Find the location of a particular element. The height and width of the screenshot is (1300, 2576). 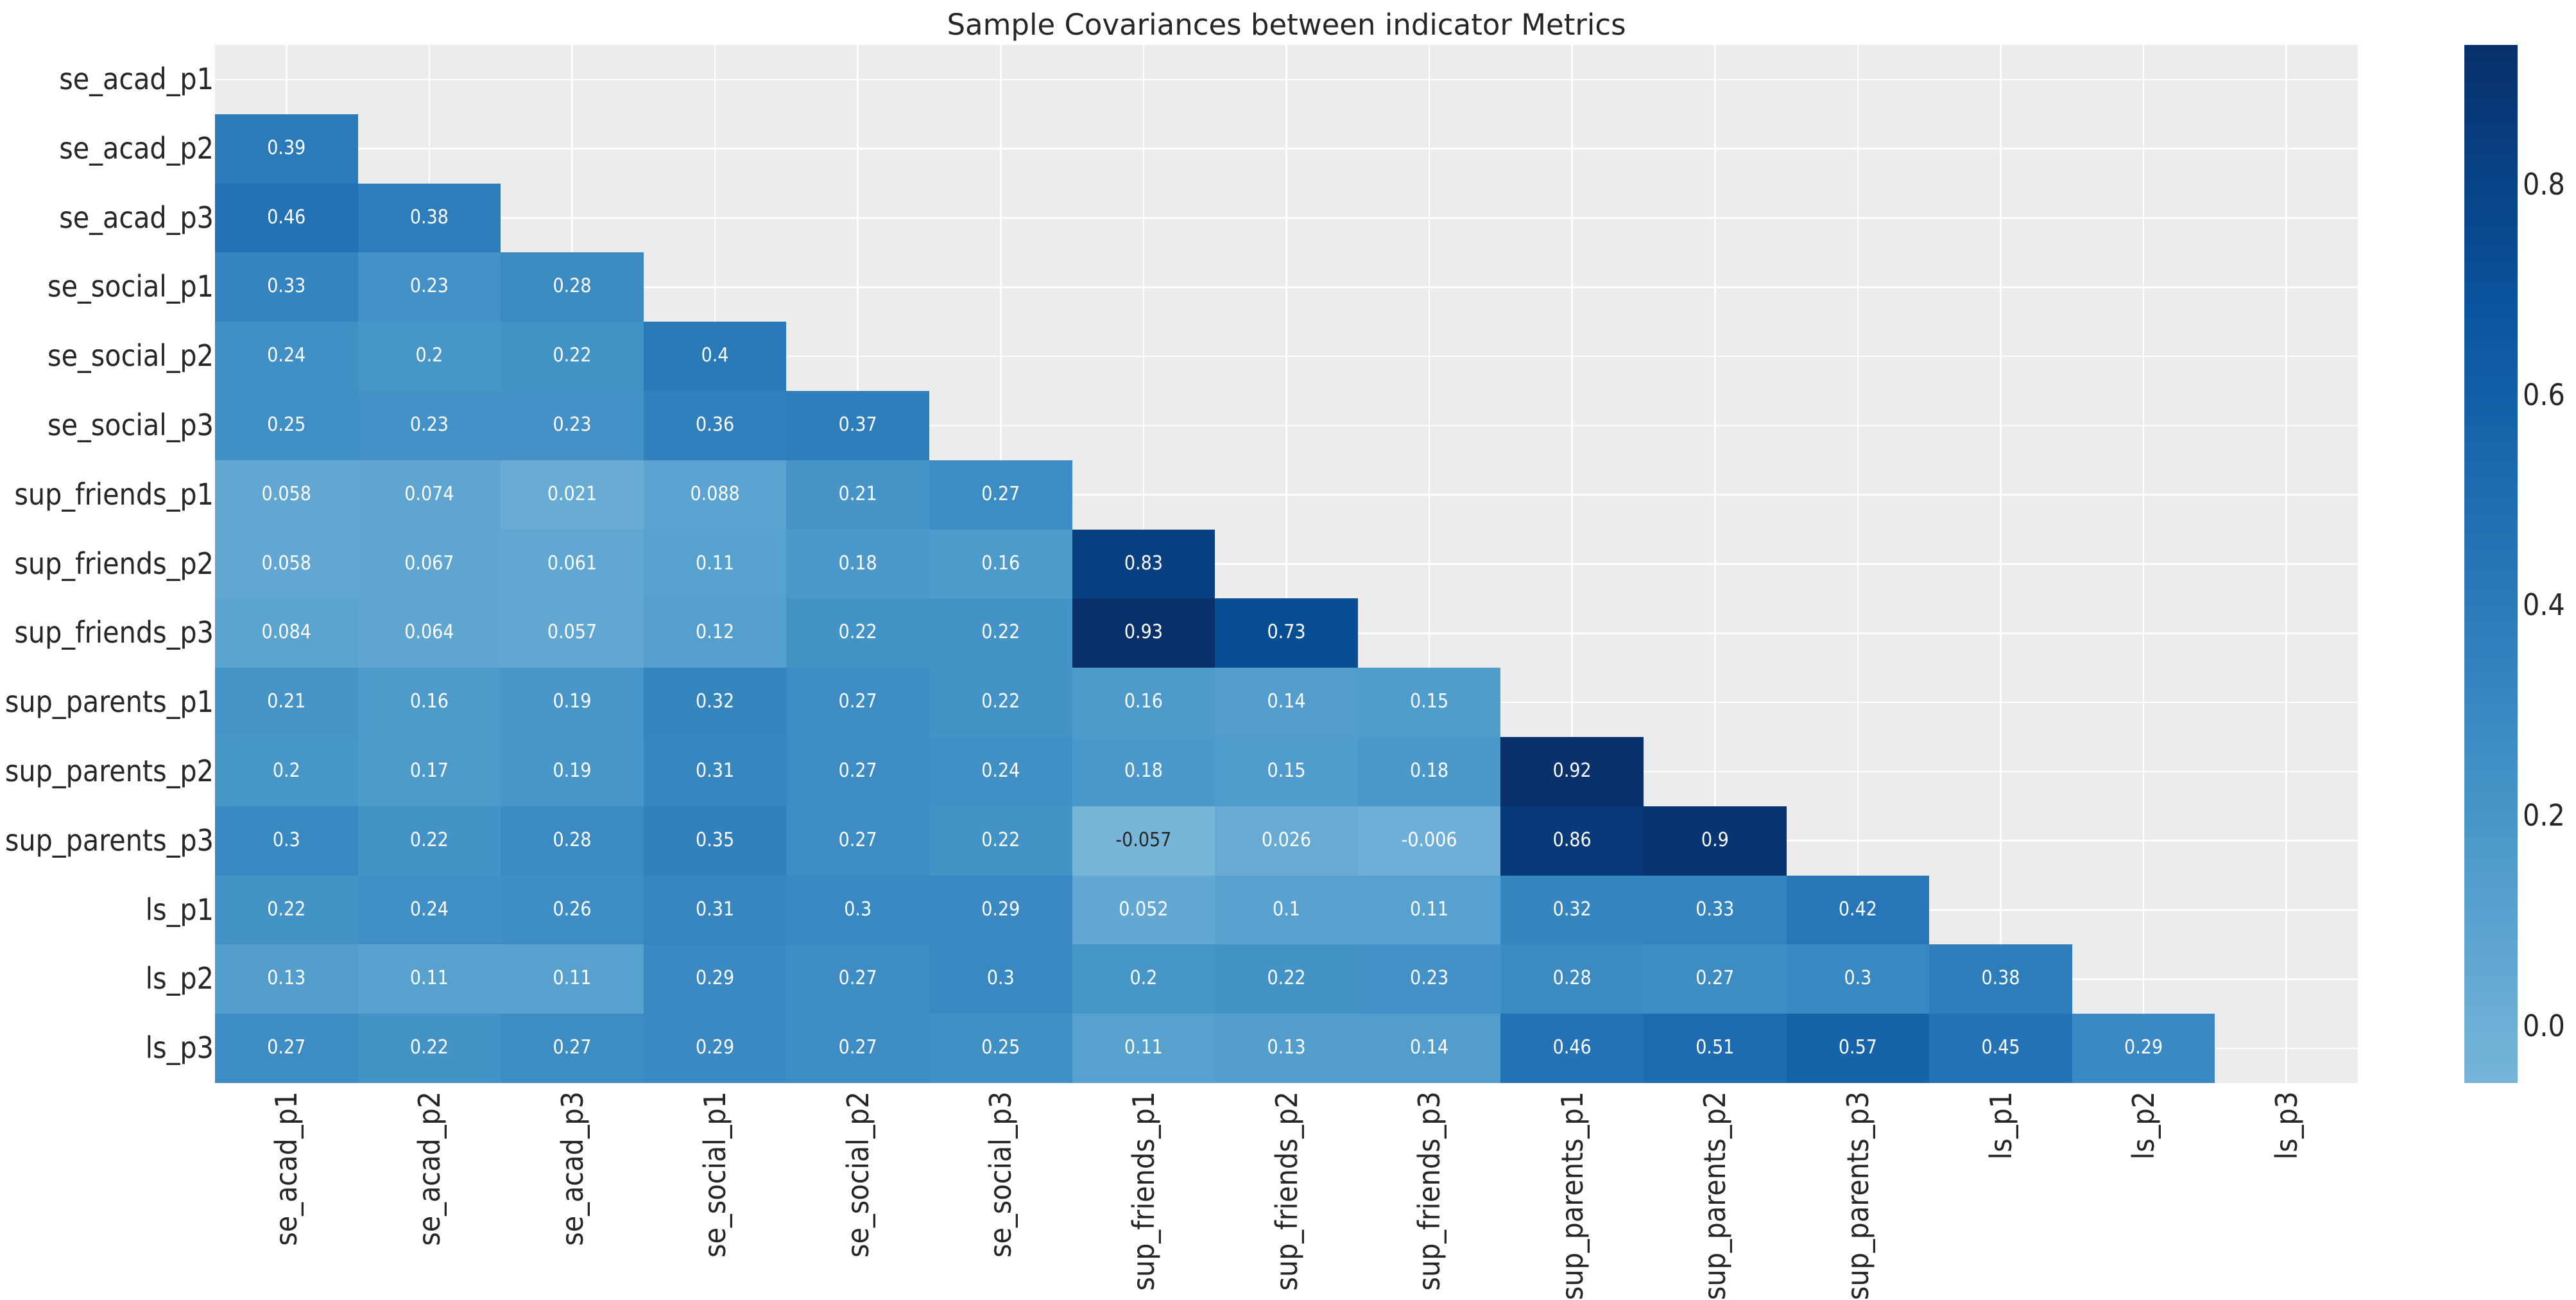

cell-annotation: 0.13 is located at coordinates (286, 978).